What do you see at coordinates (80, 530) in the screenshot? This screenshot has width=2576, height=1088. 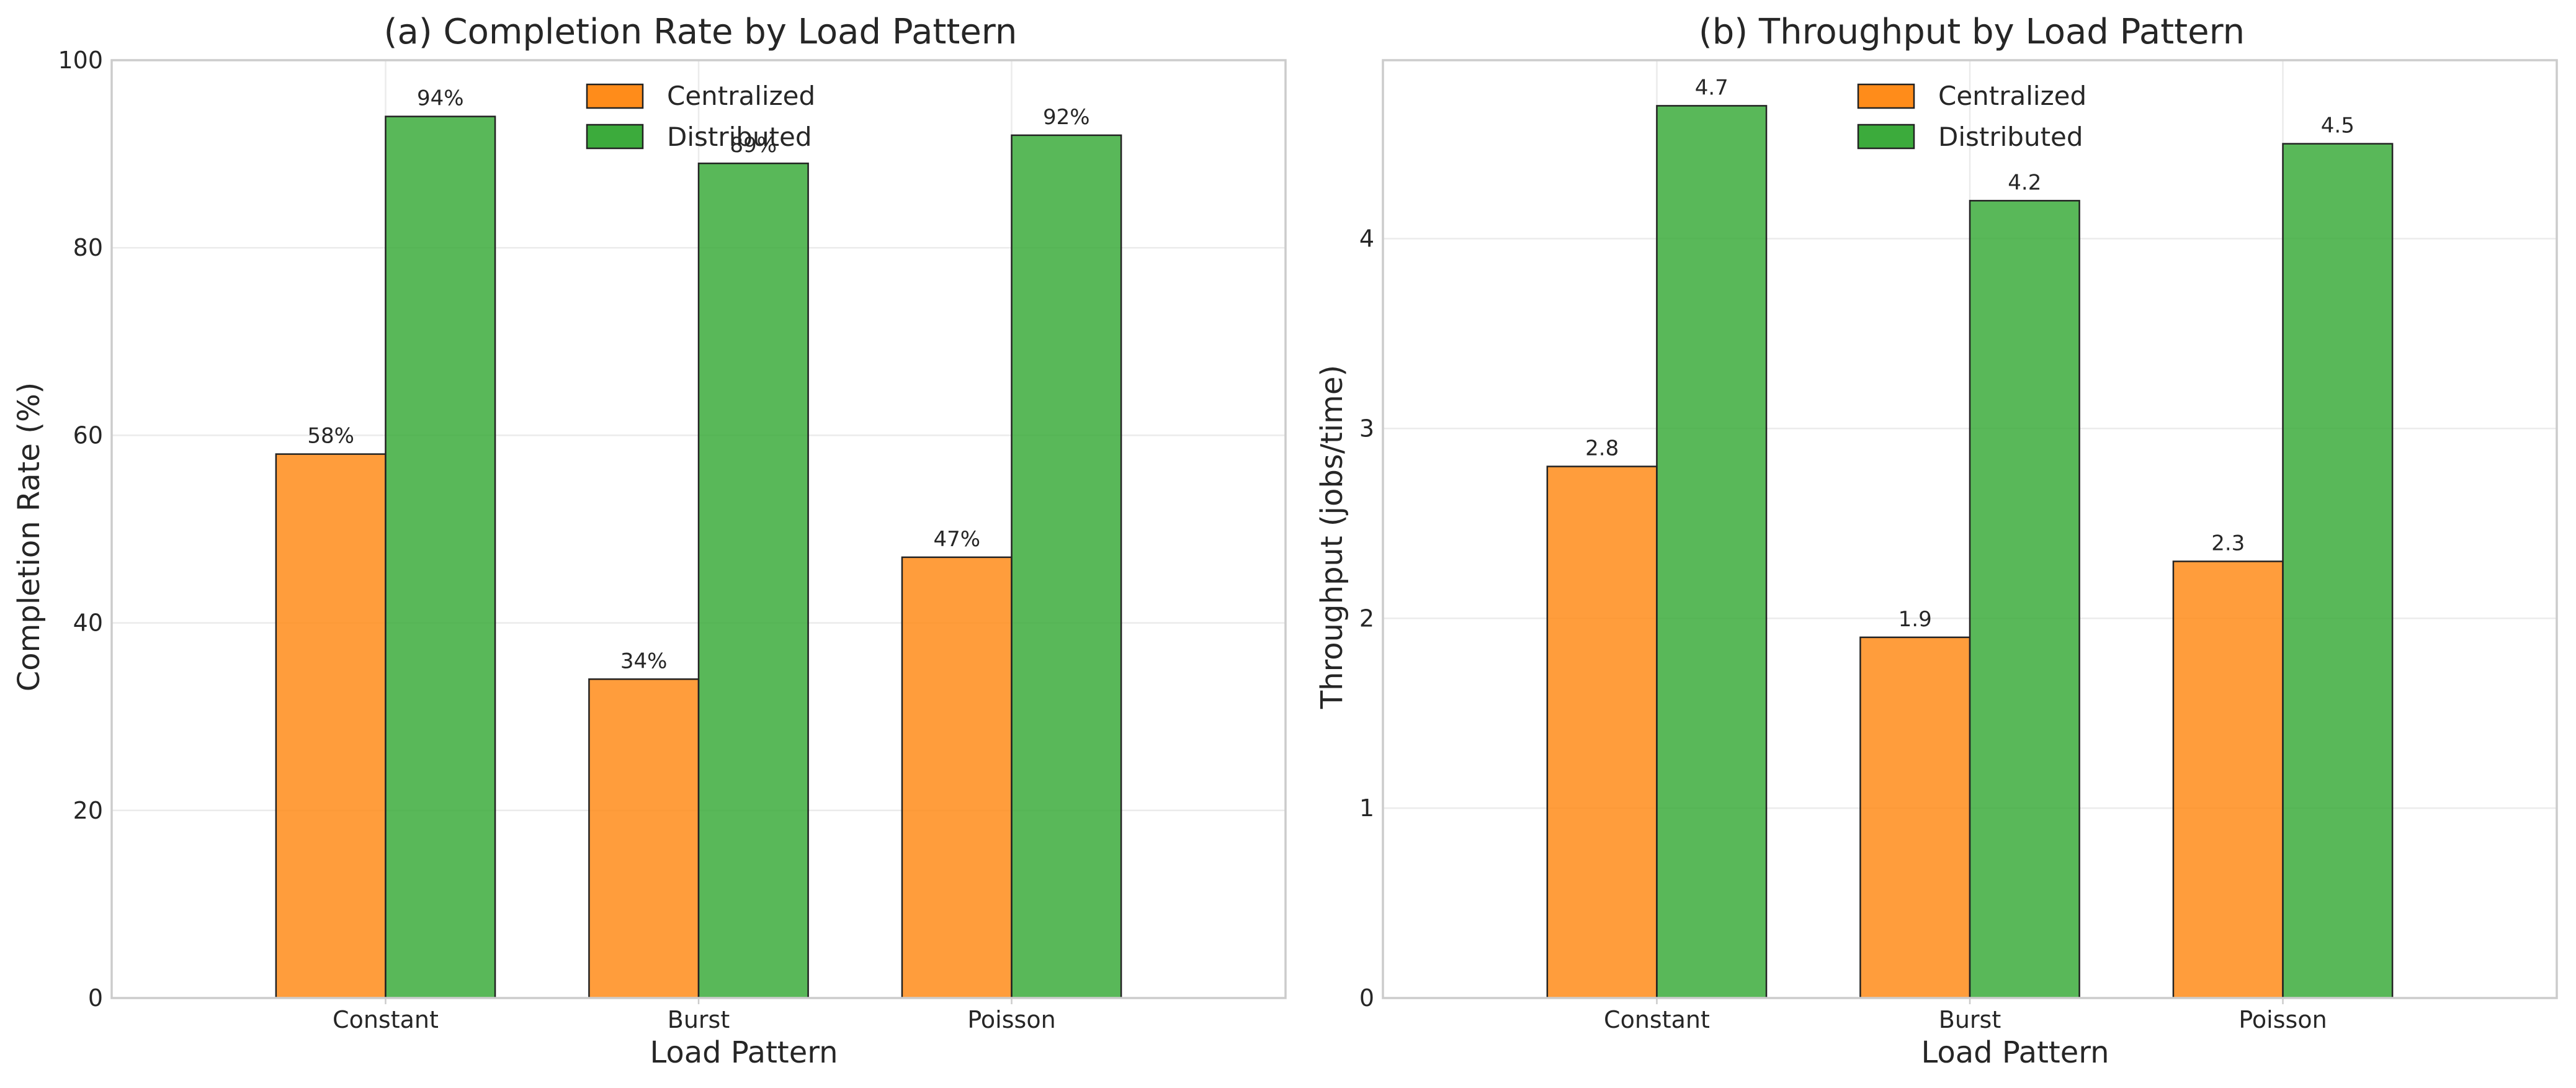 I see `y-tick-labels: 0 20 40 60 80 100` at bounding box center [80, 530].